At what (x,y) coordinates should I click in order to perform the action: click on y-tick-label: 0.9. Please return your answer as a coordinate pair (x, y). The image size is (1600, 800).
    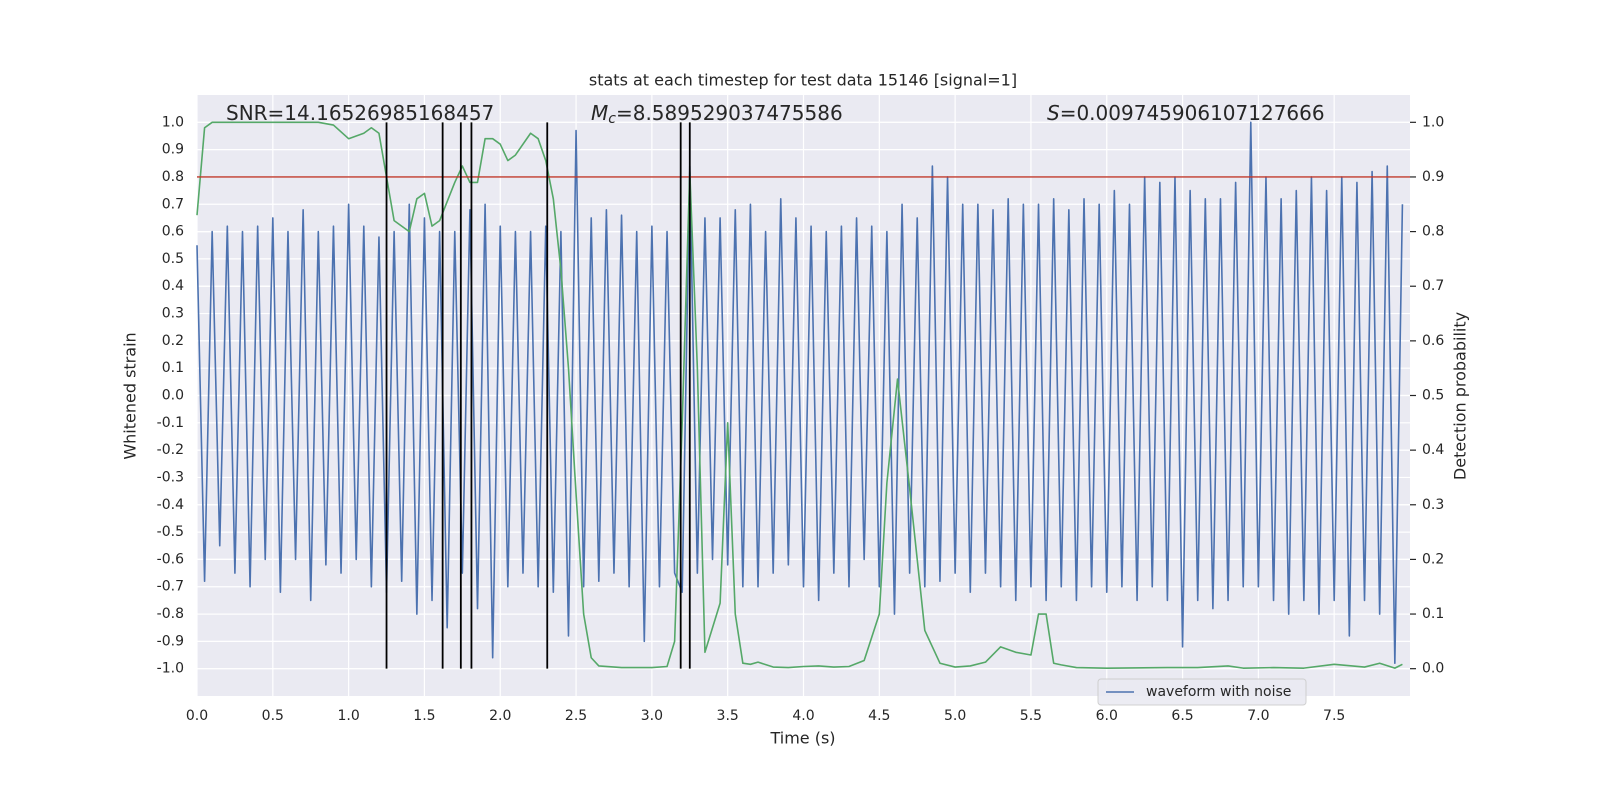
    Looking at the image, I should click on (173, 150).